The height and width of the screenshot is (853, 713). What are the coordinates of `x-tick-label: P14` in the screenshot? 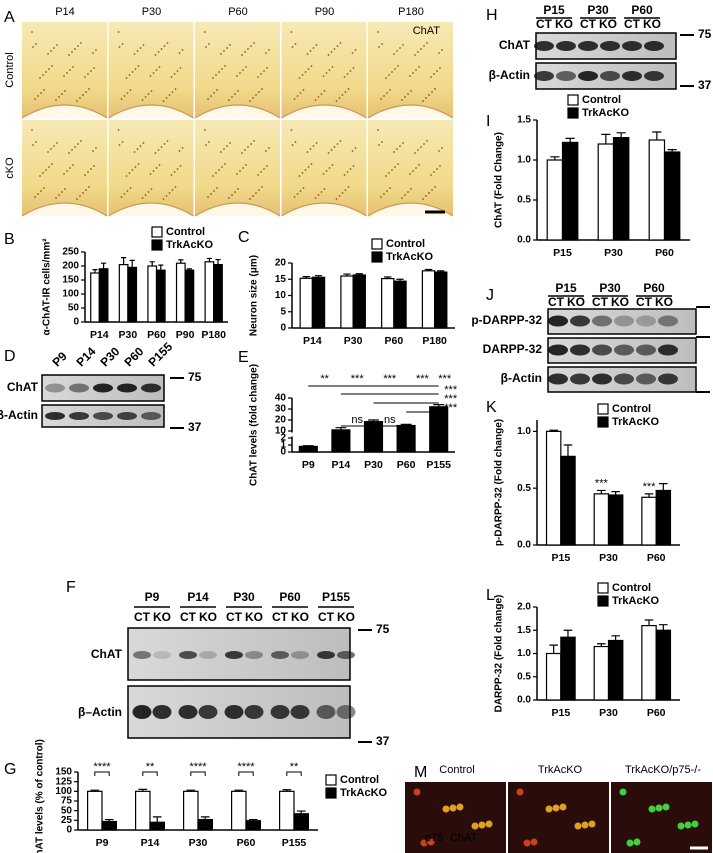 It's located at (99, 335).